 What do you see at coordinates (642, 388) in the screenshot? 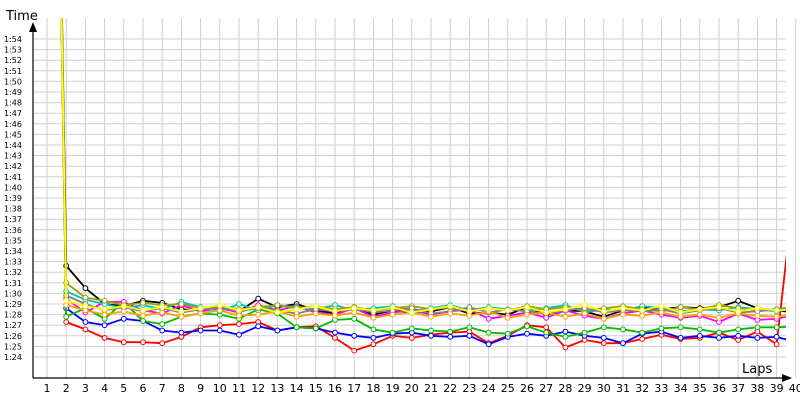
I see `x-tick-label: 32` at bounding box center [642, 388].